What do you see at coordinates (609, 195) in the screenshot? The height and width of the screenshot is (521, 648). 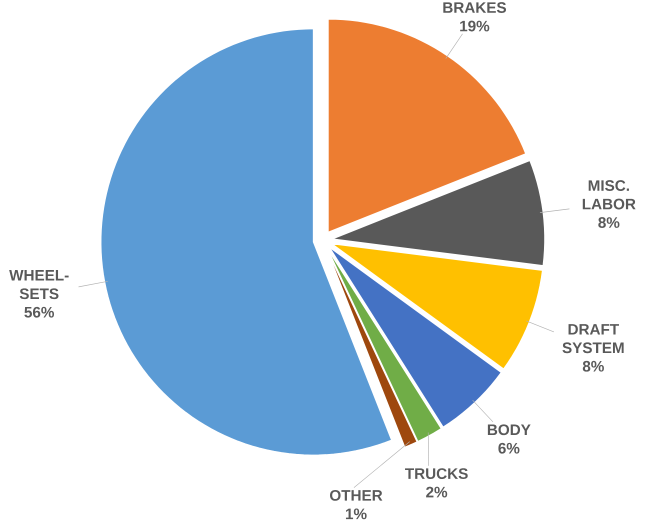 I see `slice-label: MISC. LABOR` at bounding box center [609, 195].